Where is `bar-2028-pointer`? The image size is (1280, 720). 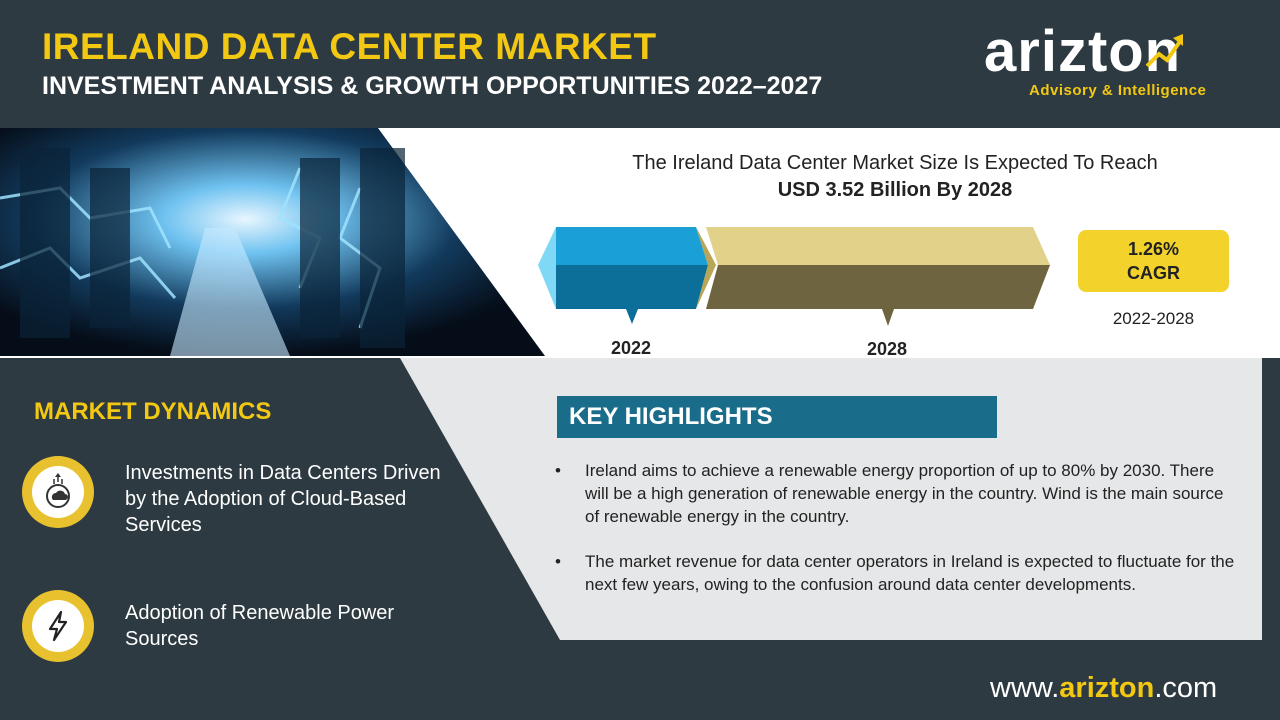
bar-2028-pointer is located at coordinates (888, 317).